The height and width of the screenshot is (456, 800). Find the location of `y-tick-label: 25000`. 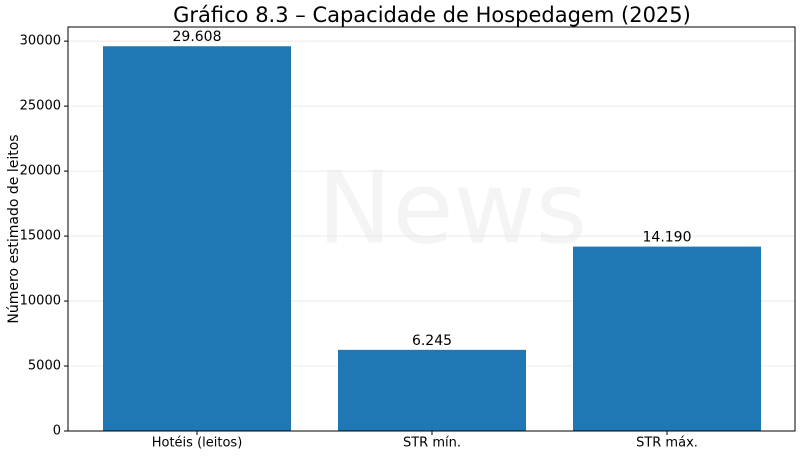

y-tick-label: 25000 is located at coordinates (40, 106).